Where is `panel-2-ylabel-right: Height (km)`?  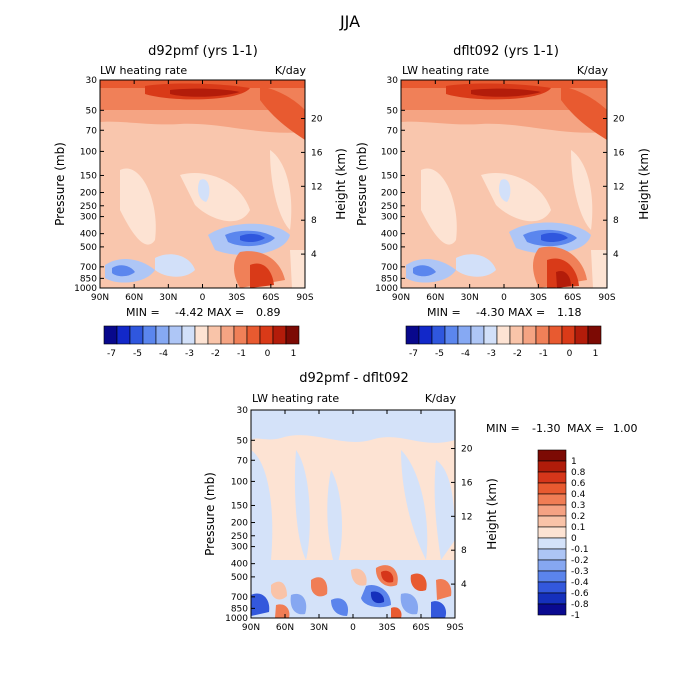 panel-2-ylabel-right: Height (km) is located at coordinates (644, 183).